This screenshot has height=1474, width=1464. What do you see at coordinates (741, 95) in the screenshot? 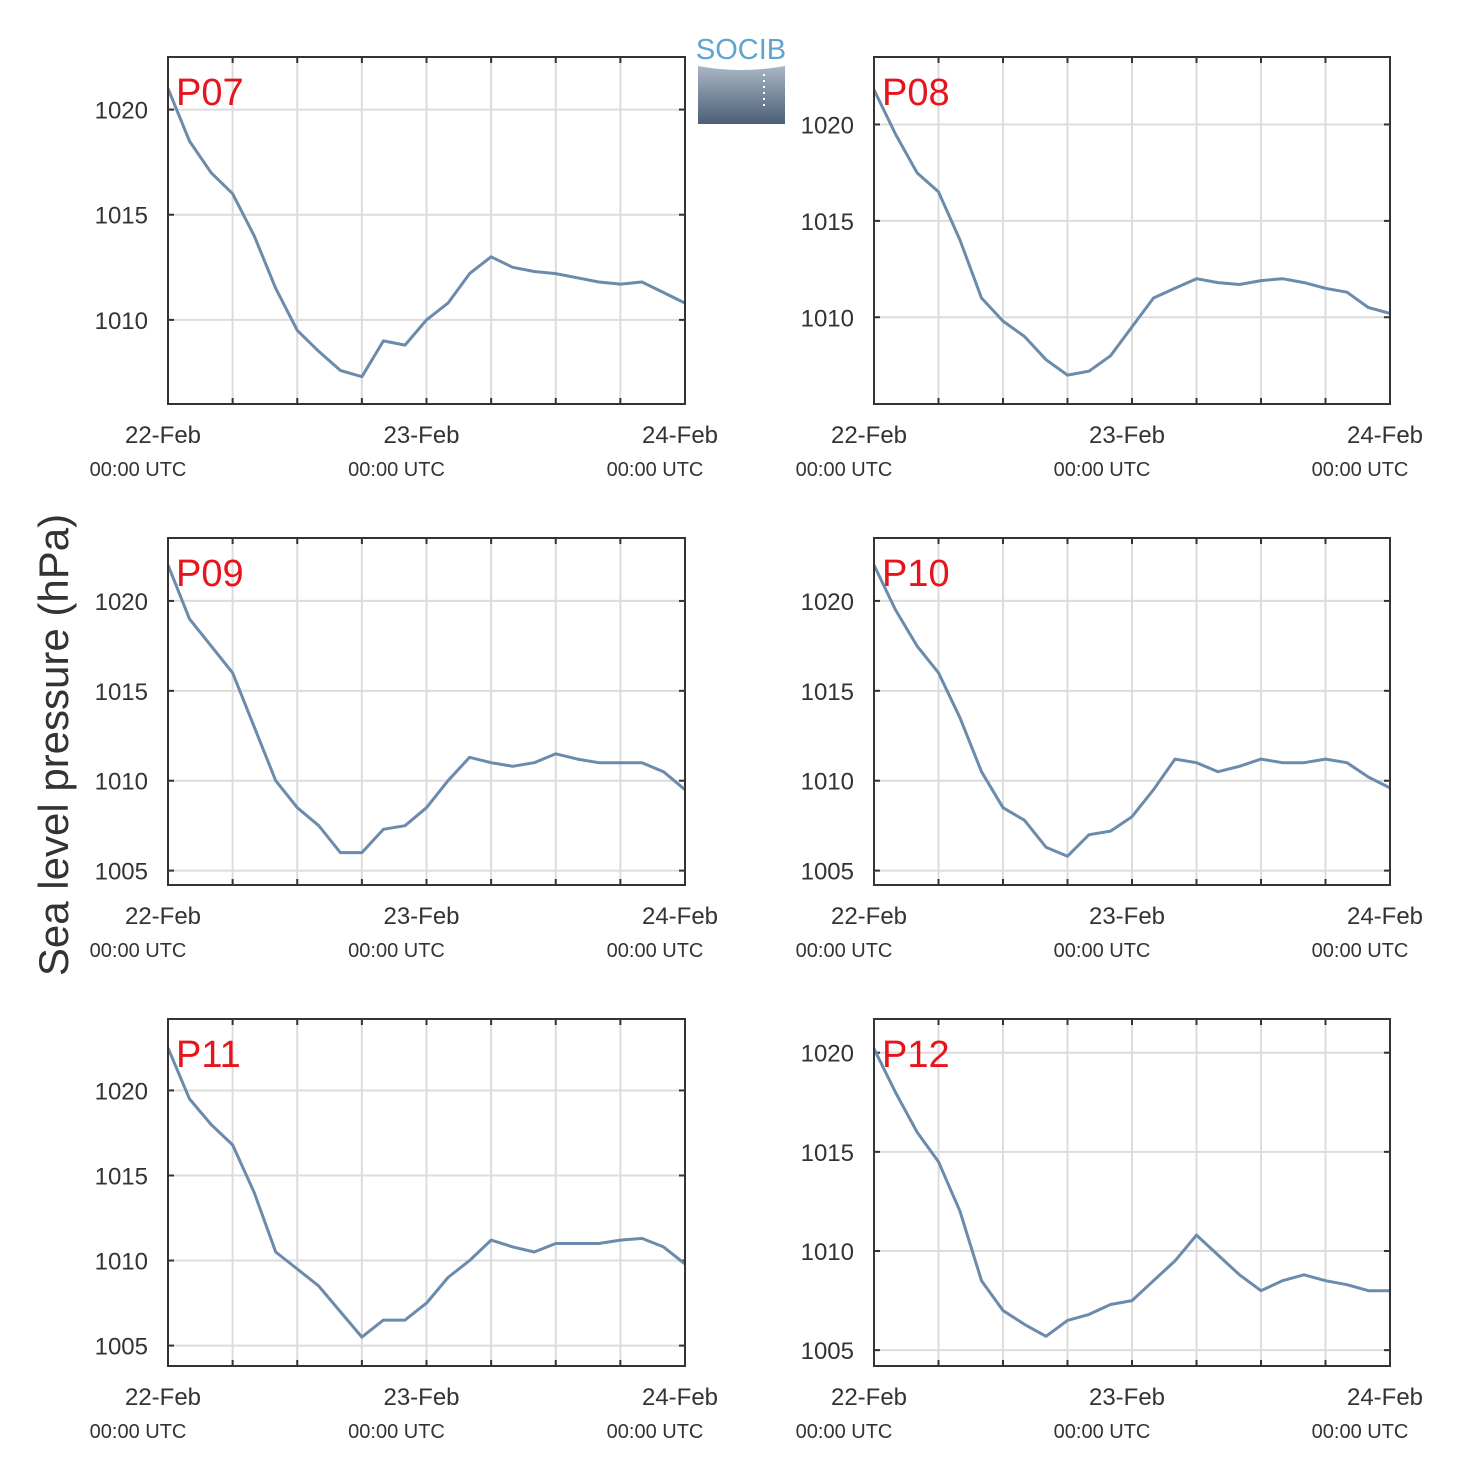
I see `logo-wave` at bounding box center [741, 95].